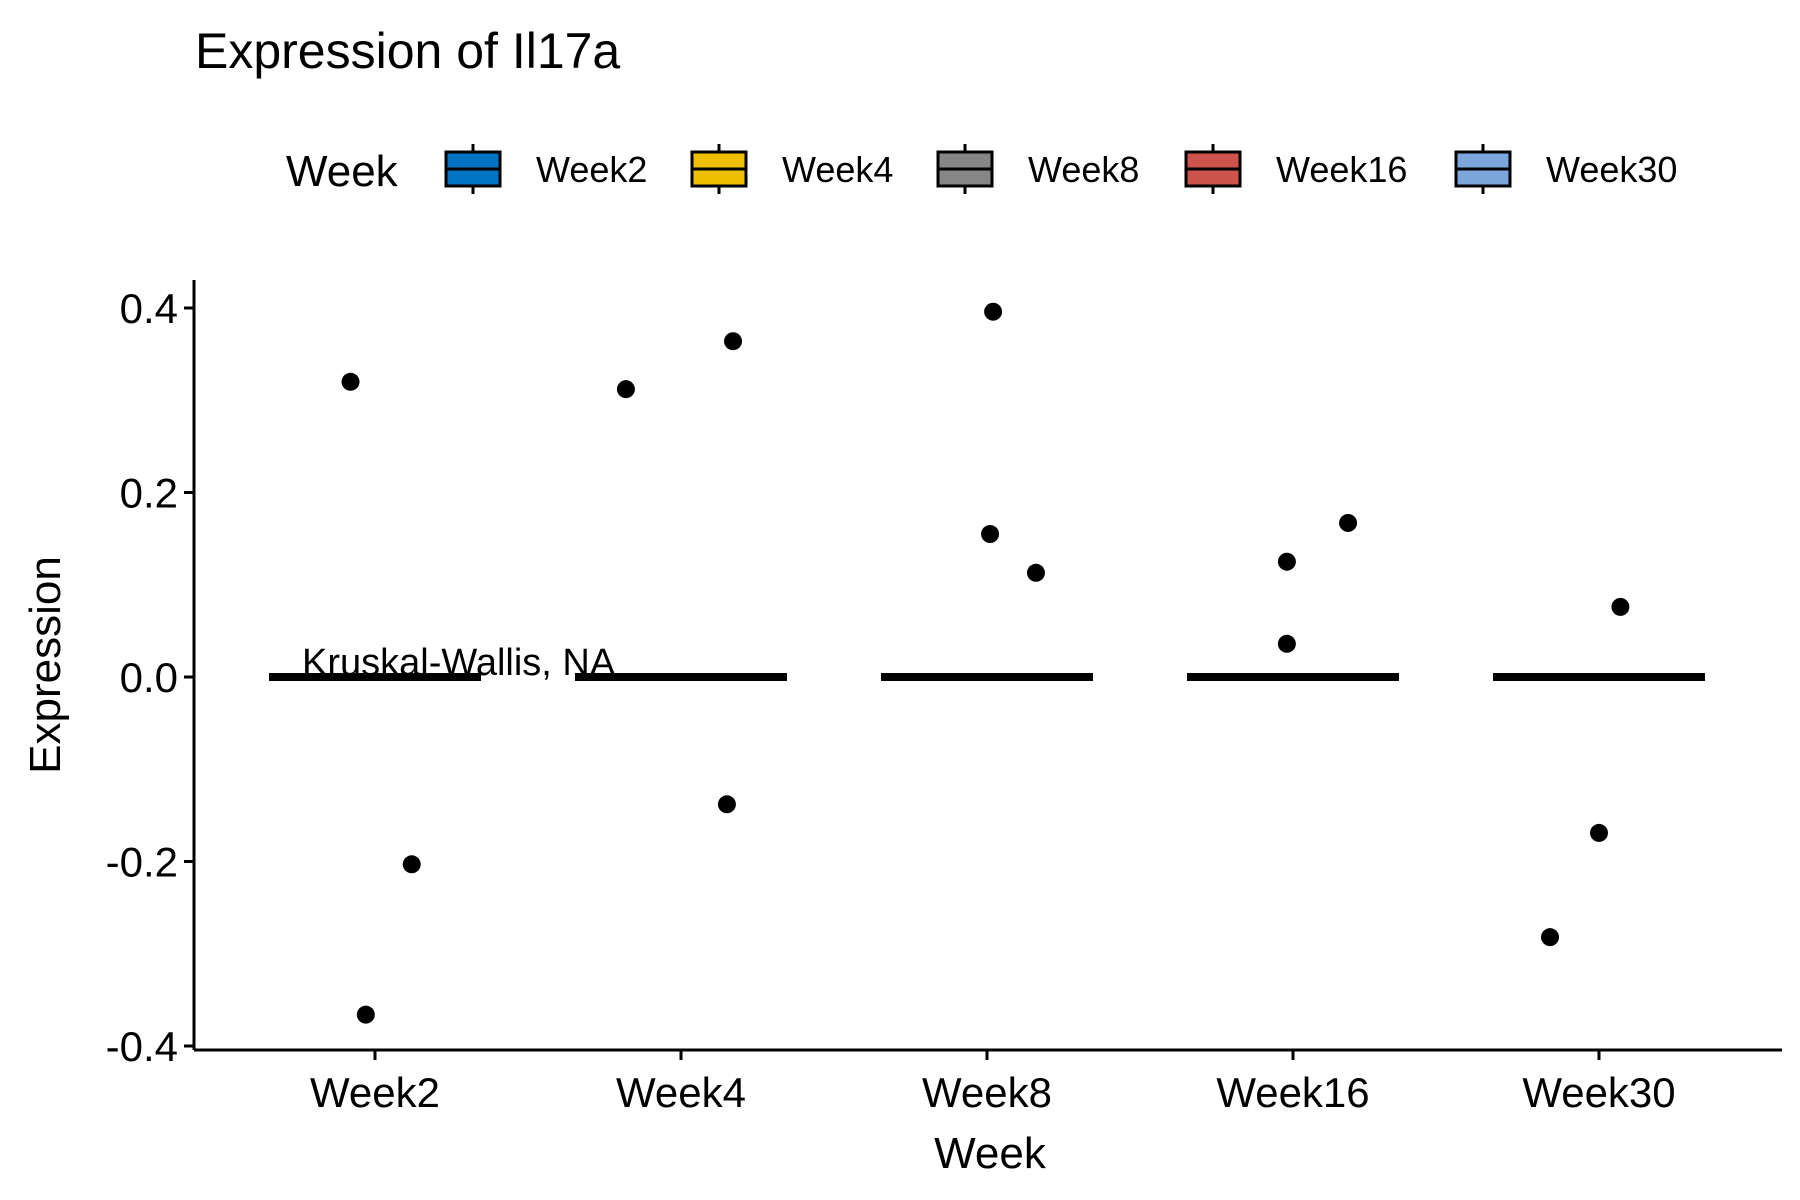 Image resolution: width=1800 pixels, height=1200 pixels. I want to click on legend-entry: Week4, so click(791, 169).